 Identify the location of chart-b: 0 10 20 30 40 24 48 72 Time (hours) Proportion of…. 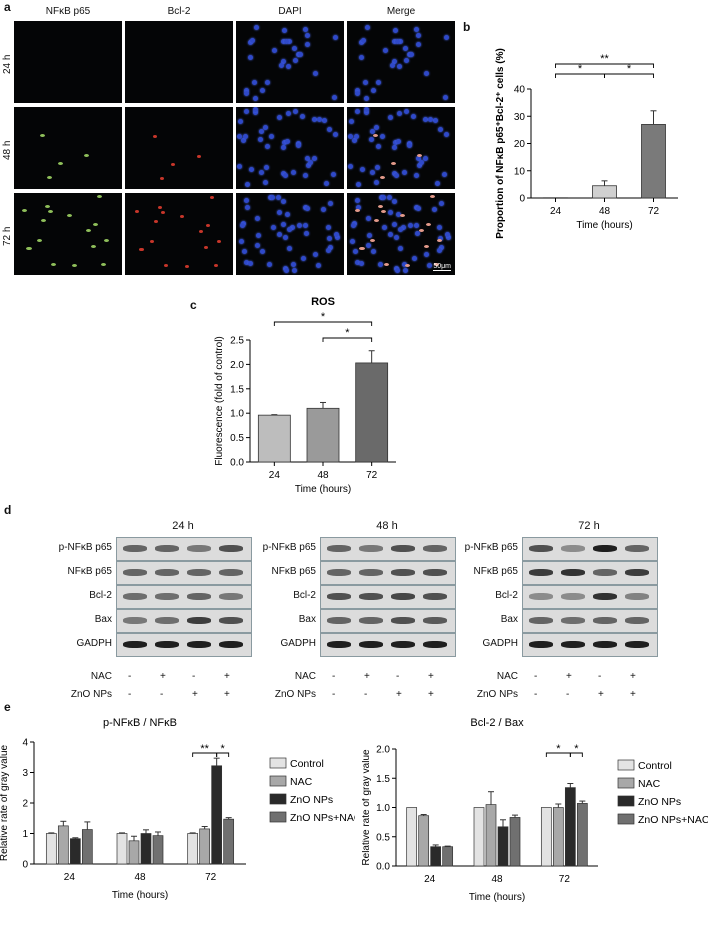
(586, 143).